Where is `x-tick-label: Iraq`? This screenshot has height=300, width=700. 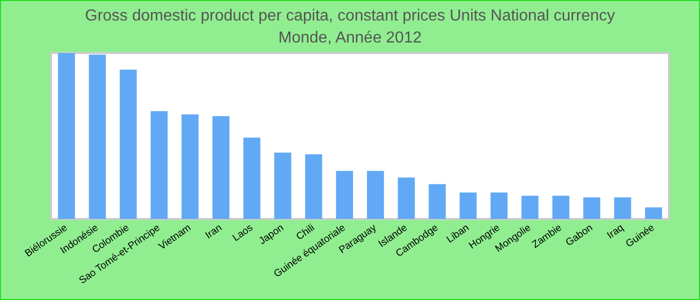 x-tick-label: Iraq is located at coordinates (615, 232).